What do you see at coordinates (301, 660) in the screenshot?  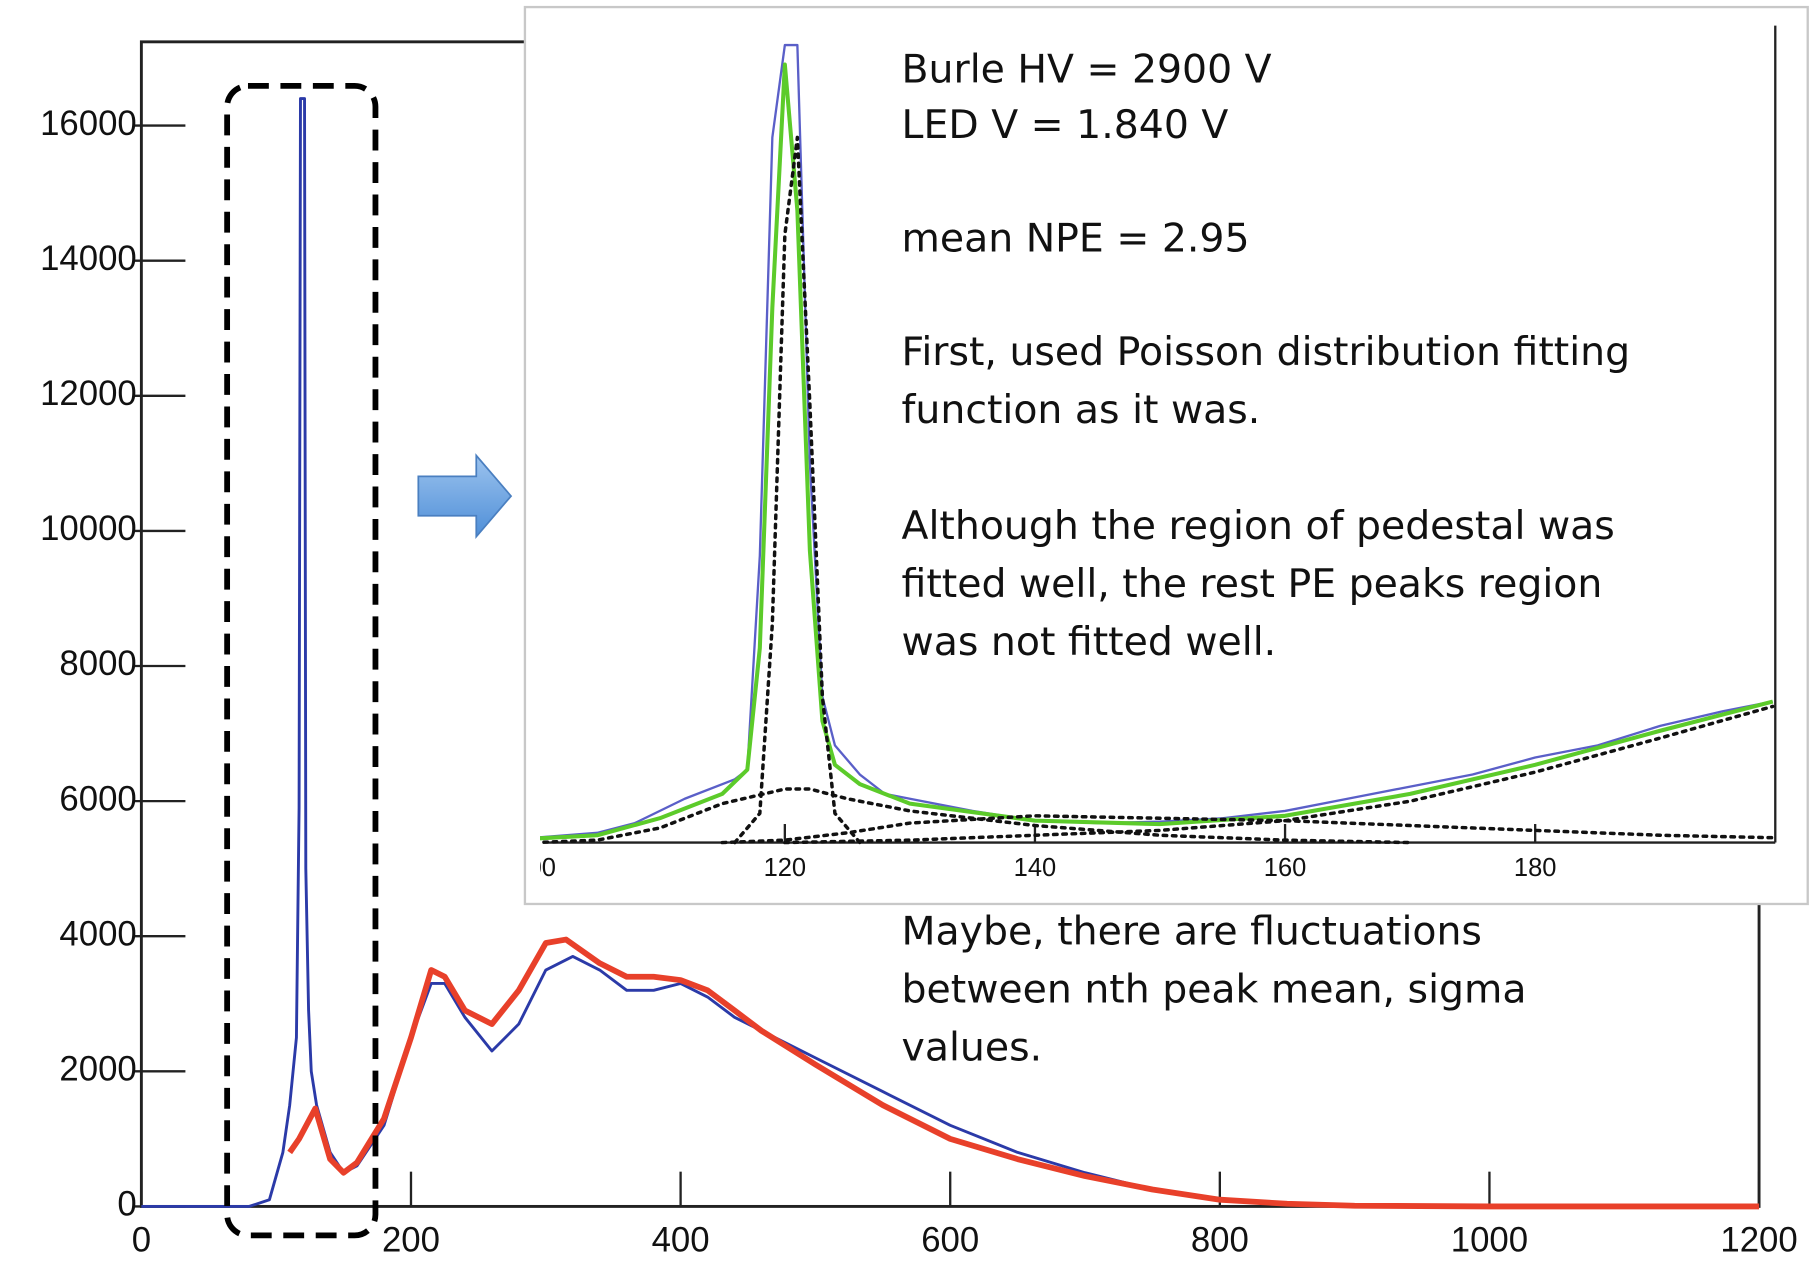 I see `highlight-box` at bounding box center [301, 660].